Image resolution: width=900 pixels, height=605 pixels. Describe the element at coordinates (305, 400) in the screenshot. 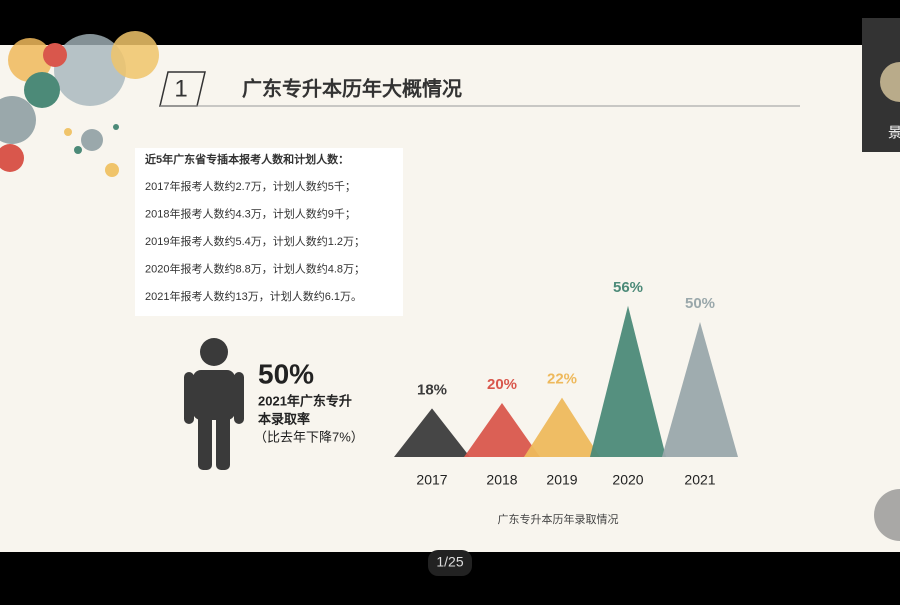

I see `stat-caption-line: 2021年广东专升` at that location.